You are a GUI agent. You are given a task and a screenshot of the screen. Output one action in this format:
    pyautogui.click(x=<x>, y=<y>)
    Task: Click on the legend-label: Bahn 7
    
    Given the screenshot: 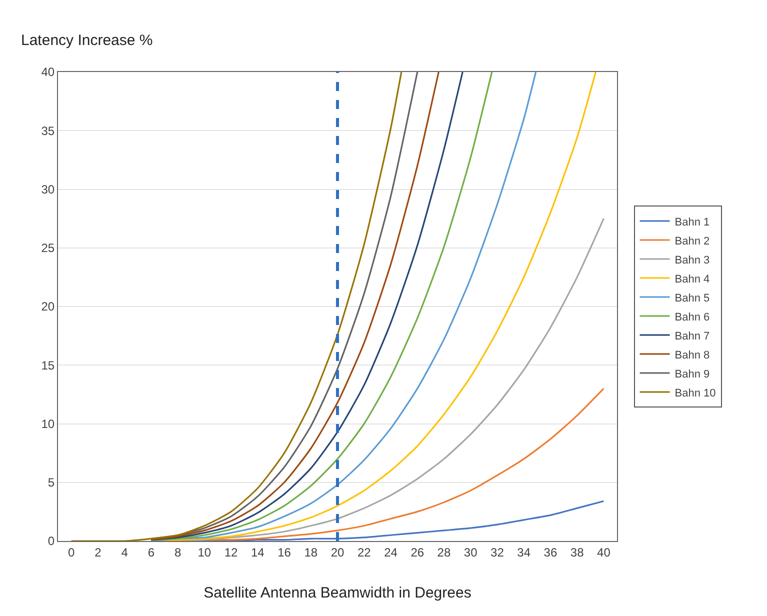 What is the action you would take?
    pyautogui.click(x=692, y=336)
    